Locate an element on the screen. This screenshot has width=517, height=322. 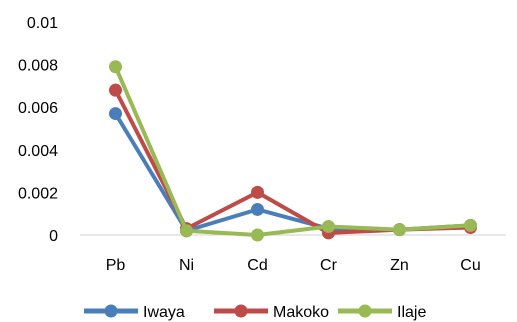
y-tick-label: 0.004 is located at coordinates (38, 151).